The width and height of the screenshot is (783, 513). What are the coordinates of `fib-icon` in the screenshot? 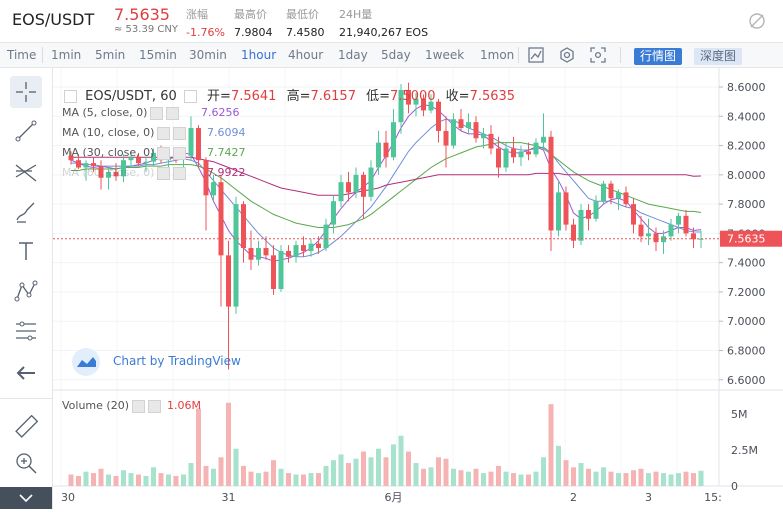 It's located at (26, 171).